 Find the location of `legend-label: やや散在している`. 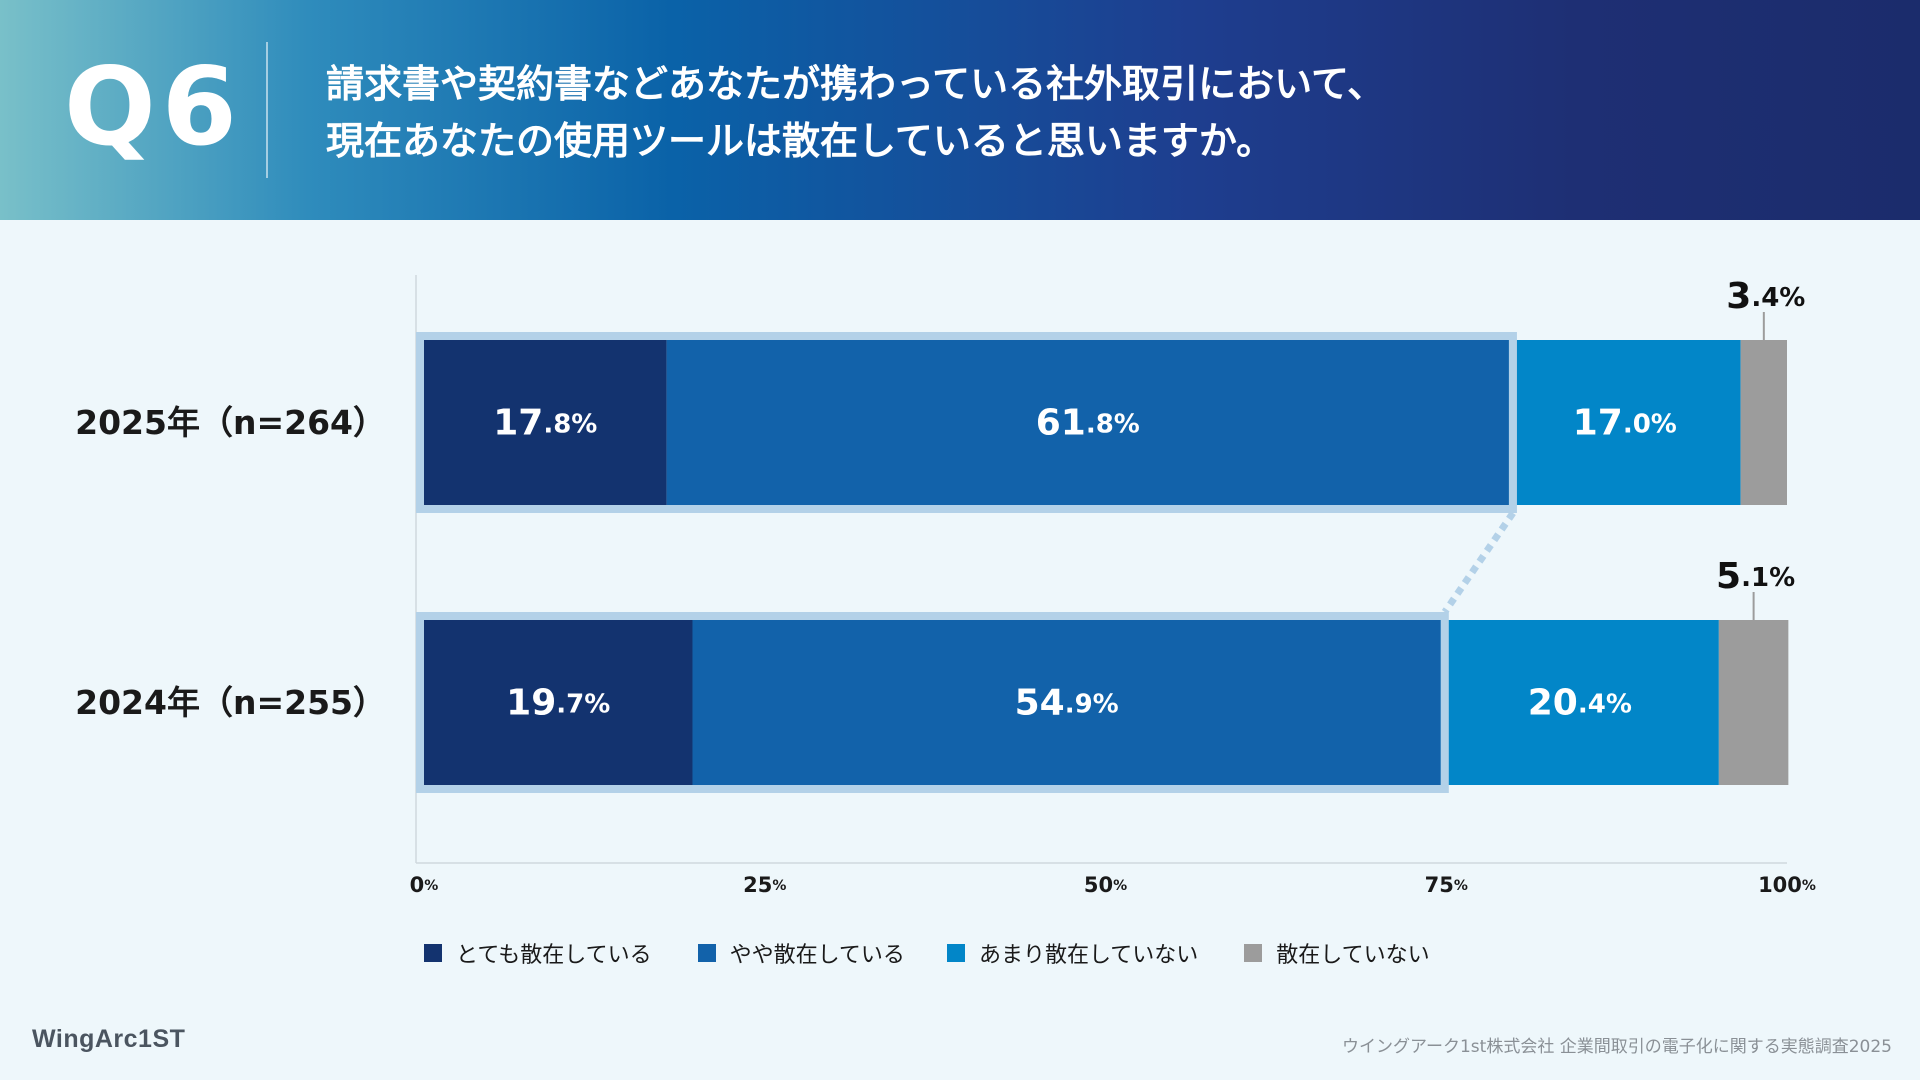

legend-label: やや散在している is located at coordinates (817, 955).